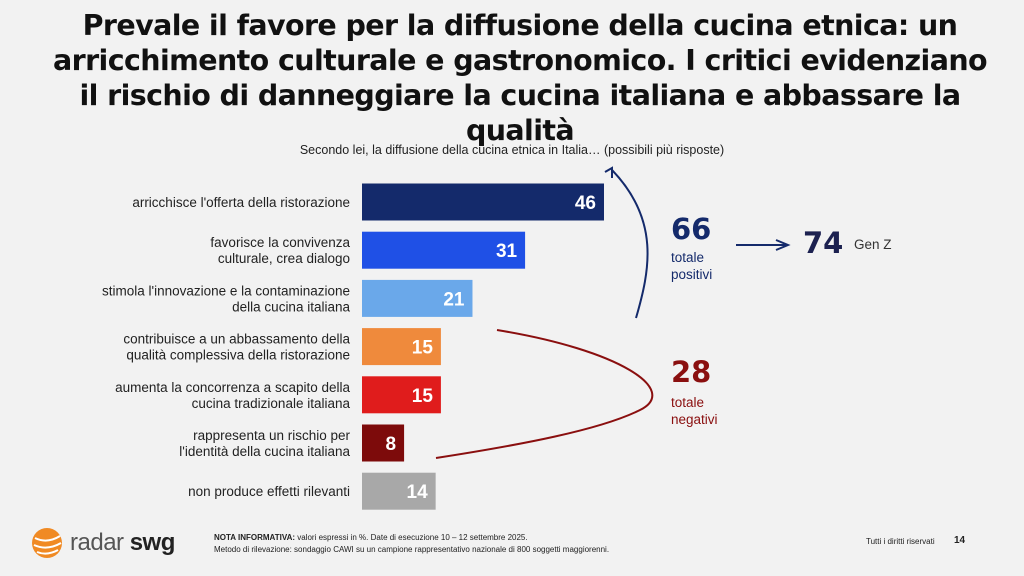  What do you see at coordinates (47, 543) in the screenshot?
I see `logo-globe-icon` at bounding box center [47, 543].